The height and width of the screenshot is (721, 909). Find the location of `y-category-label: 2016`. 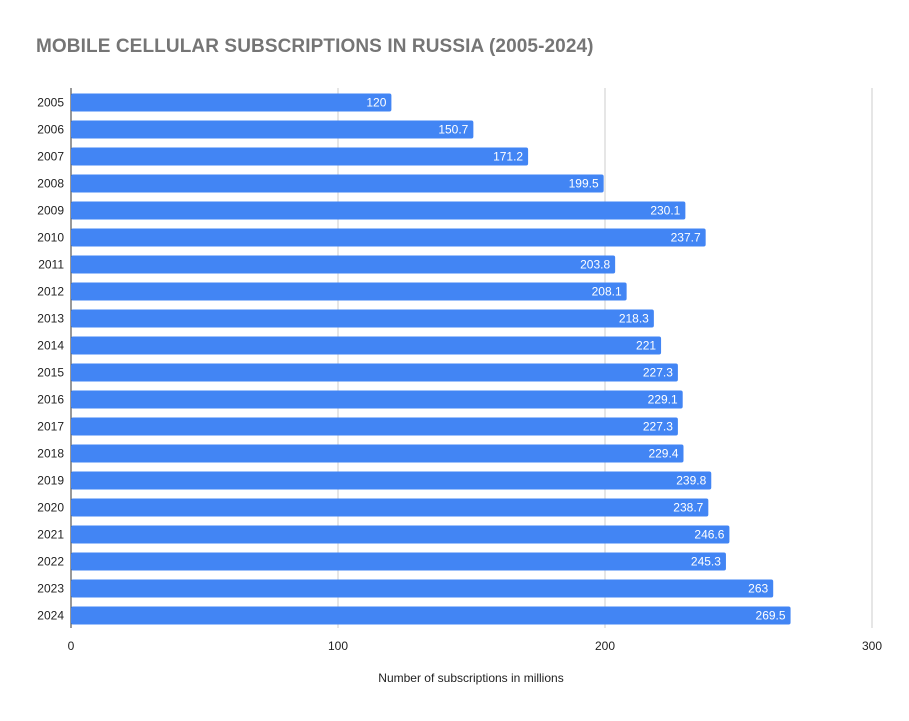

y-category-label: 2016 is located at coordinates (50, 400).